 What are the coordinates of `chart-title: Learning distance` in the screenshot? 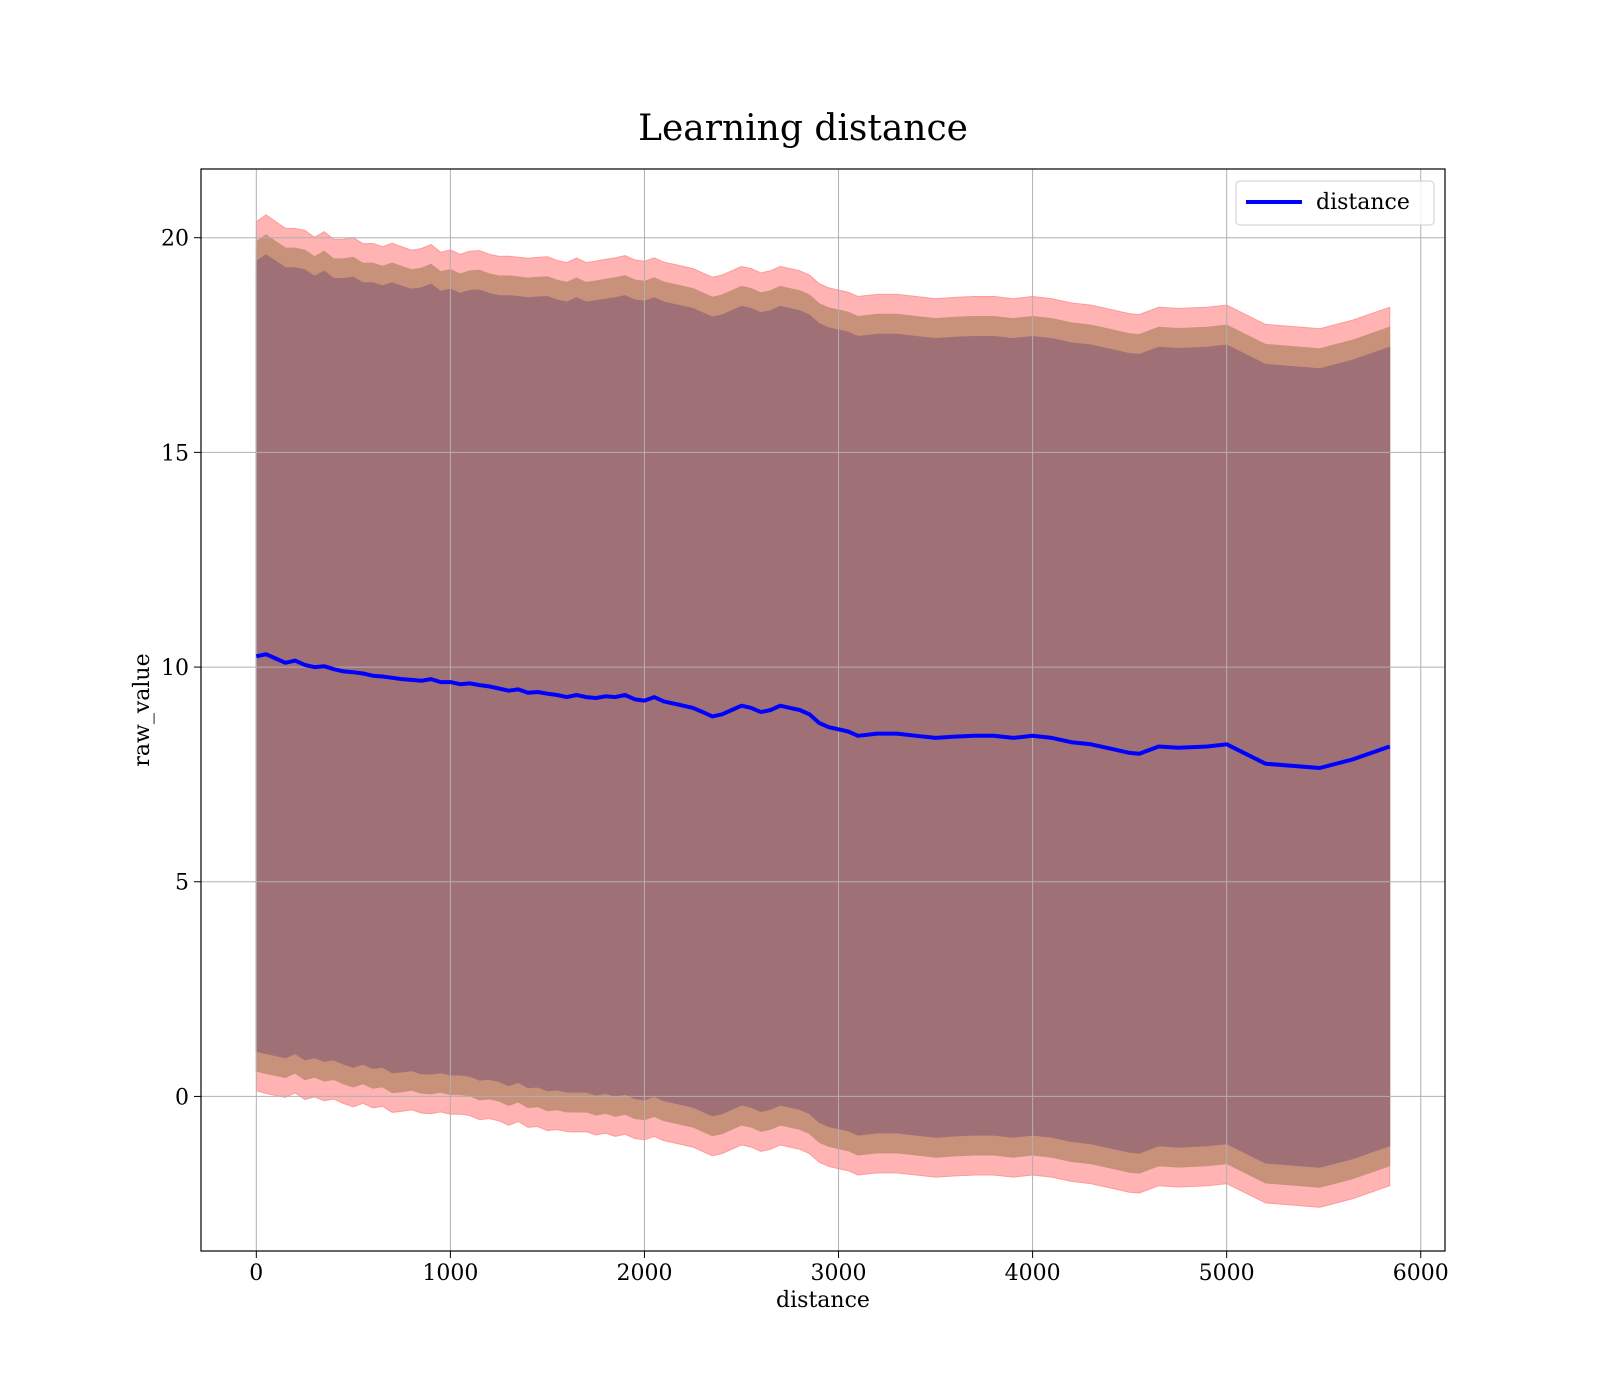 It's located at (803, 128).